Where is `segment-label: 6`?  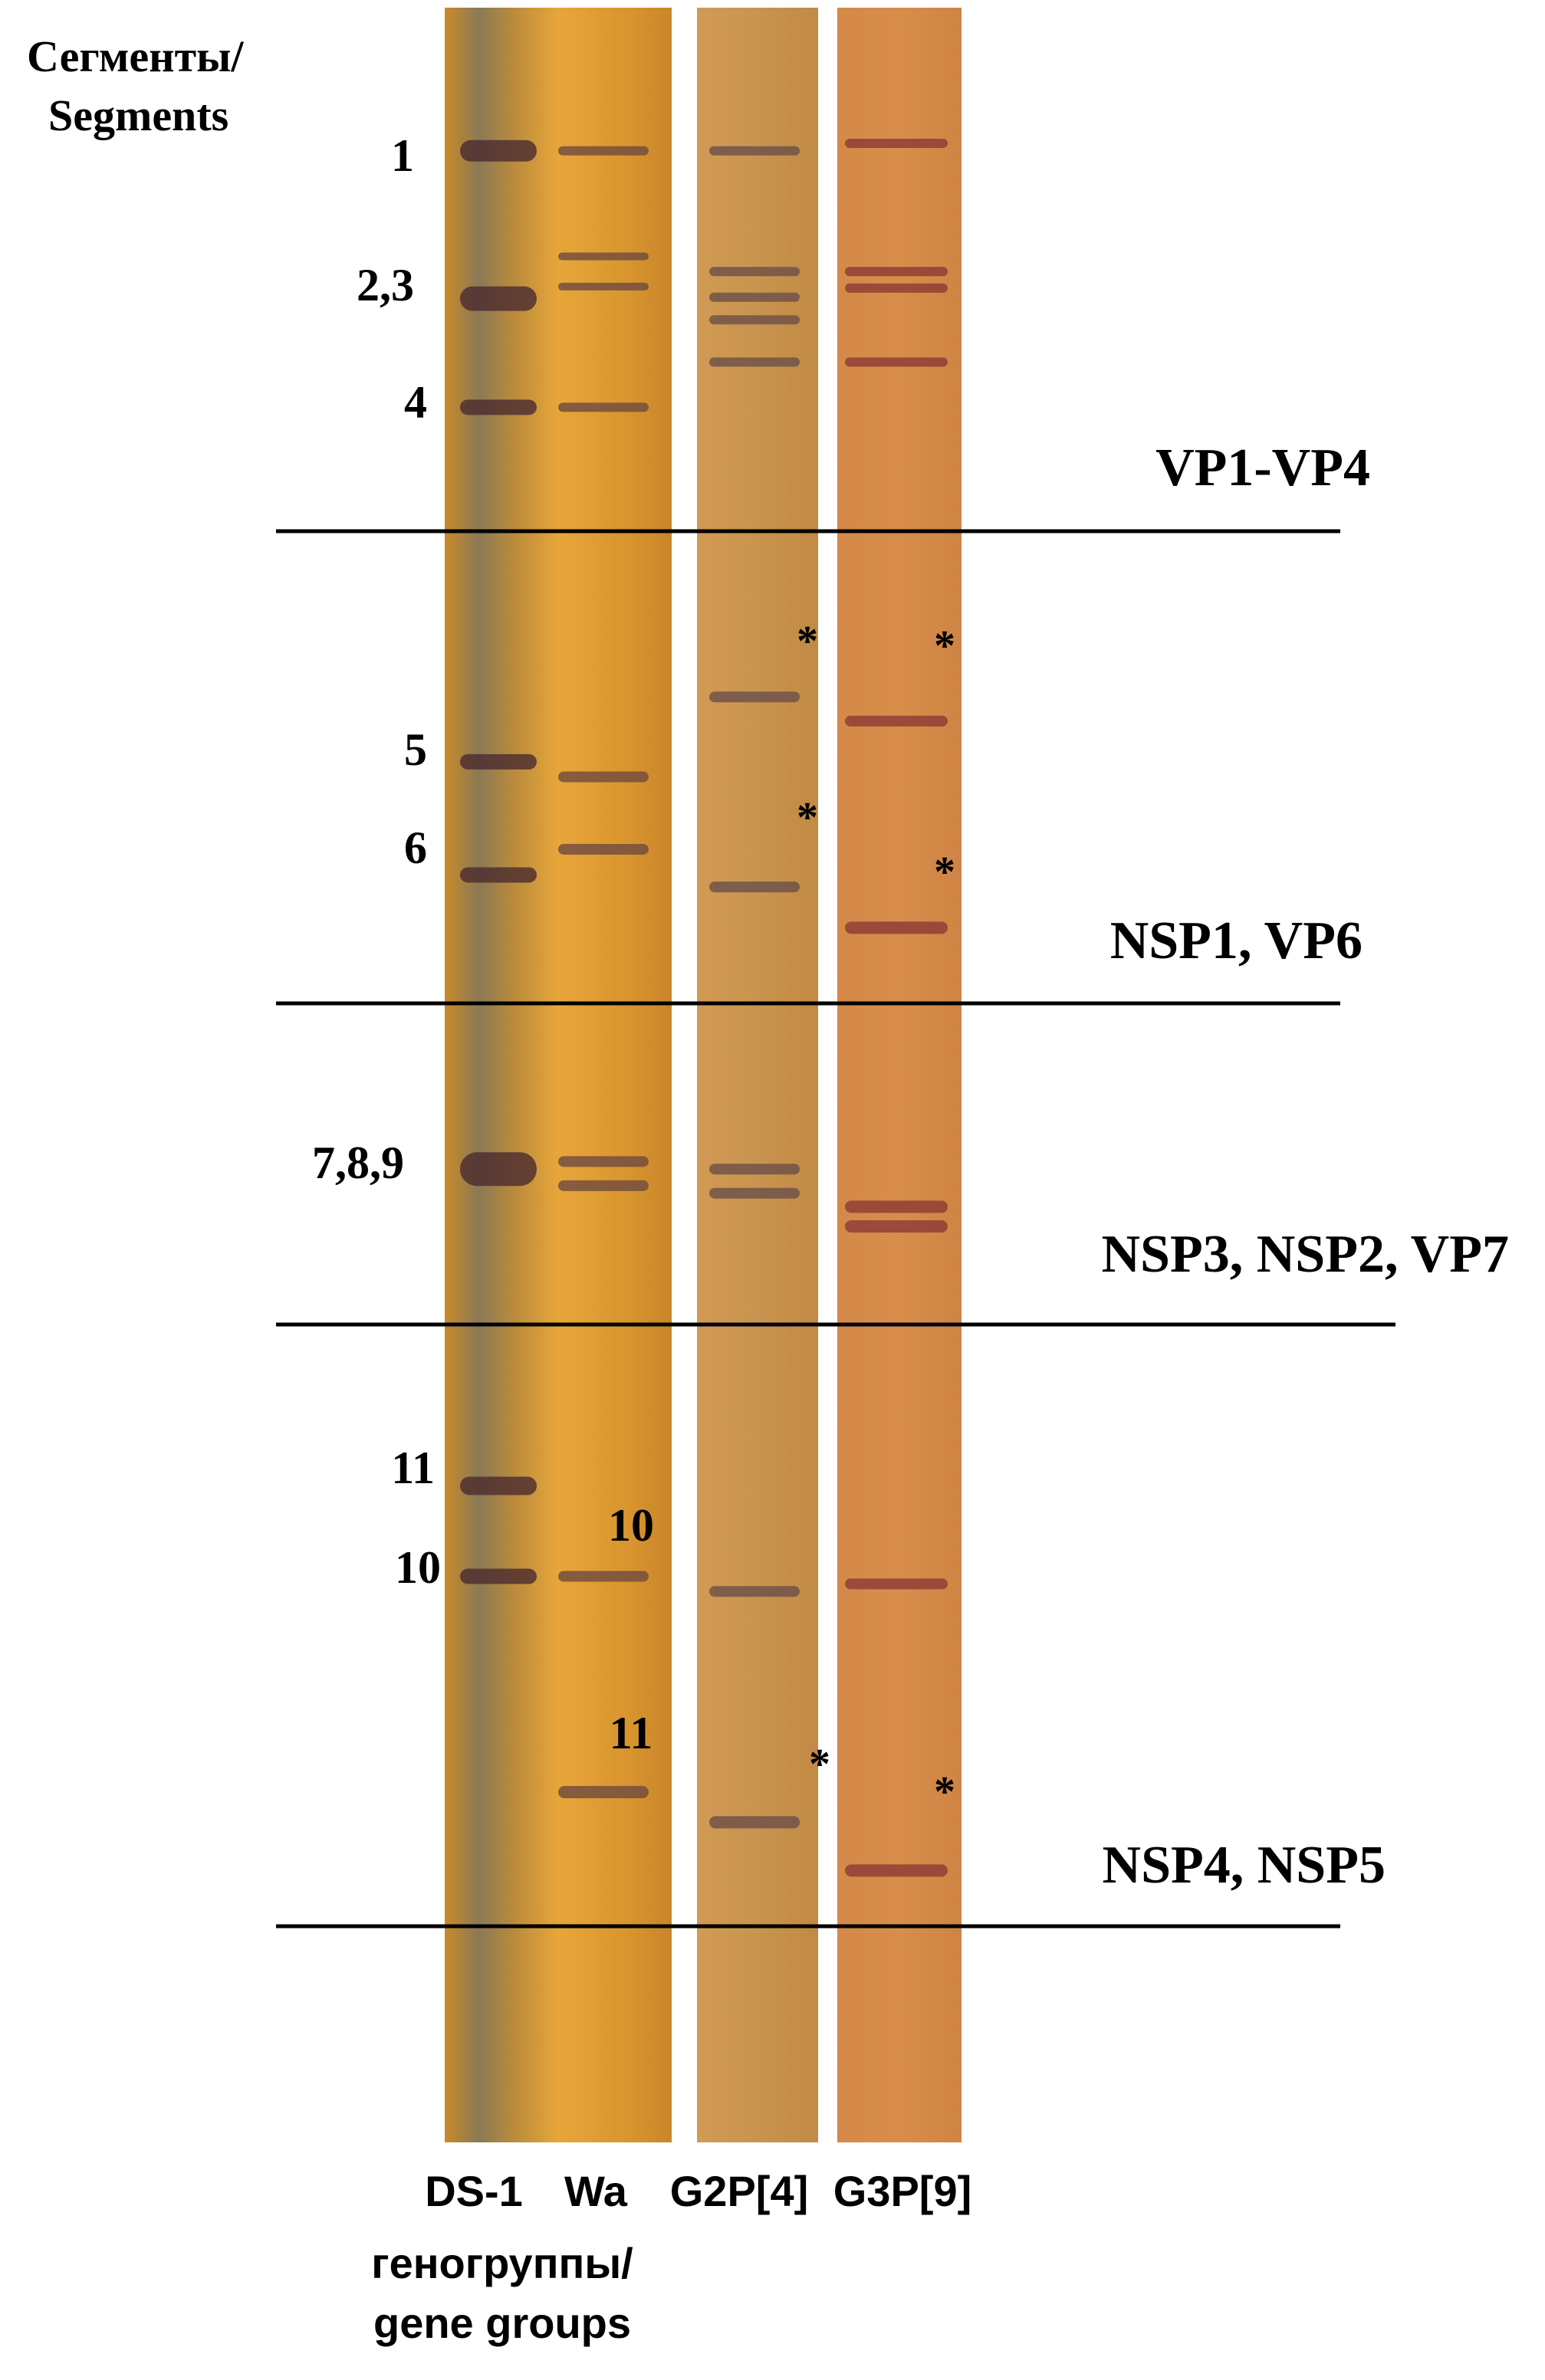 segment-label: 6 is located at coordinates (415, 847).